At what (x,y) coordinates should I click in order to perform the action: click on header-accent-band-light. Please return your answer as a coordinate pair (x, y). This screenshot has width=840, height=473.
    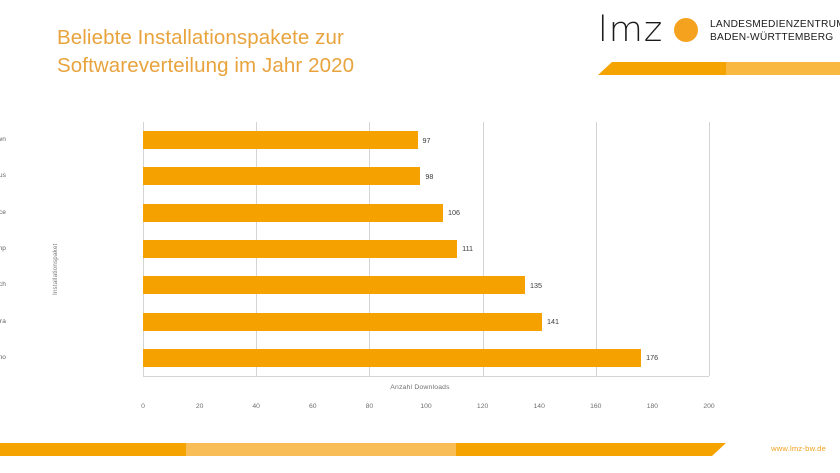
    Looking at the image, I should click on (783, 68).